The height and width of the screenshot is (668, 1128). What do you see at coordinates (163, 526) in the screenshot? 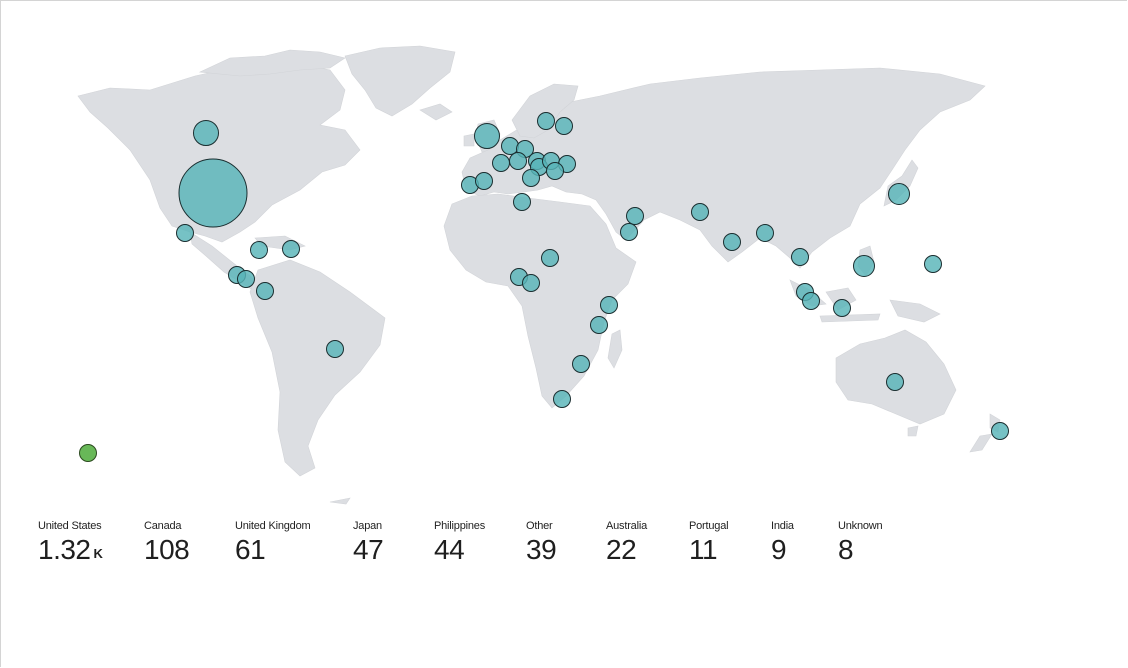
I see `stat-label: Canada` at bounding box center [163, 526].